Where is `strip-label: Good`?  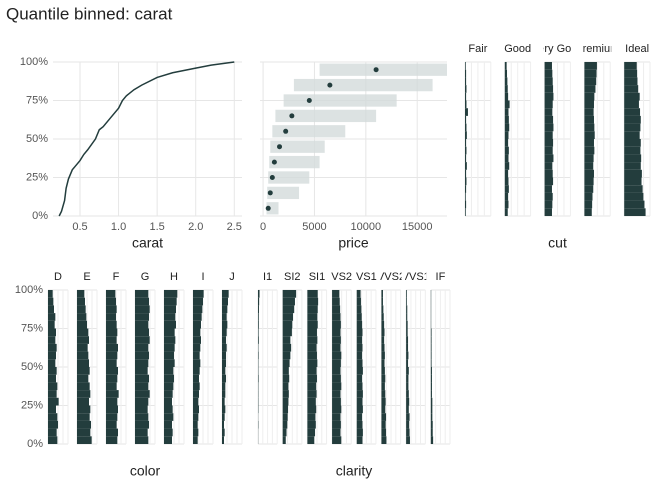
strip-label: Good is located at coordinates (517, 49).